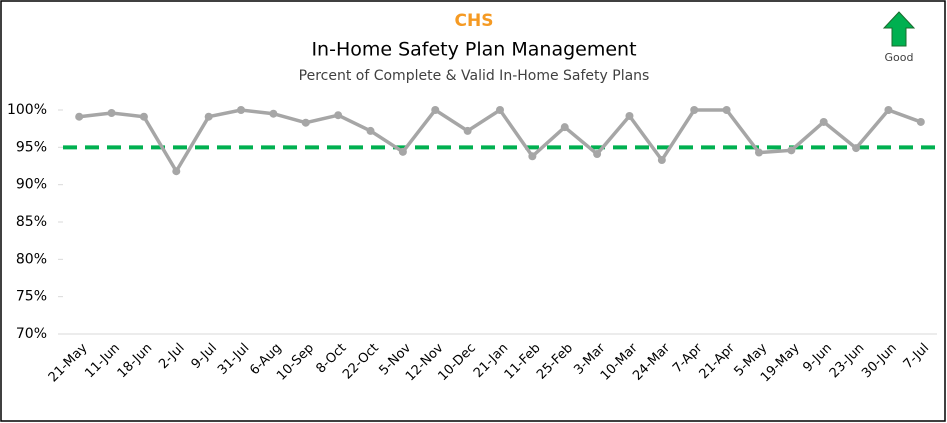 Image resolution: width=947 pixels, height=423 pixels. What do you see at coordinates (31, 259) in the screenshot?
I see `y-tick-label: 80%` at bounding box center [31, 259].